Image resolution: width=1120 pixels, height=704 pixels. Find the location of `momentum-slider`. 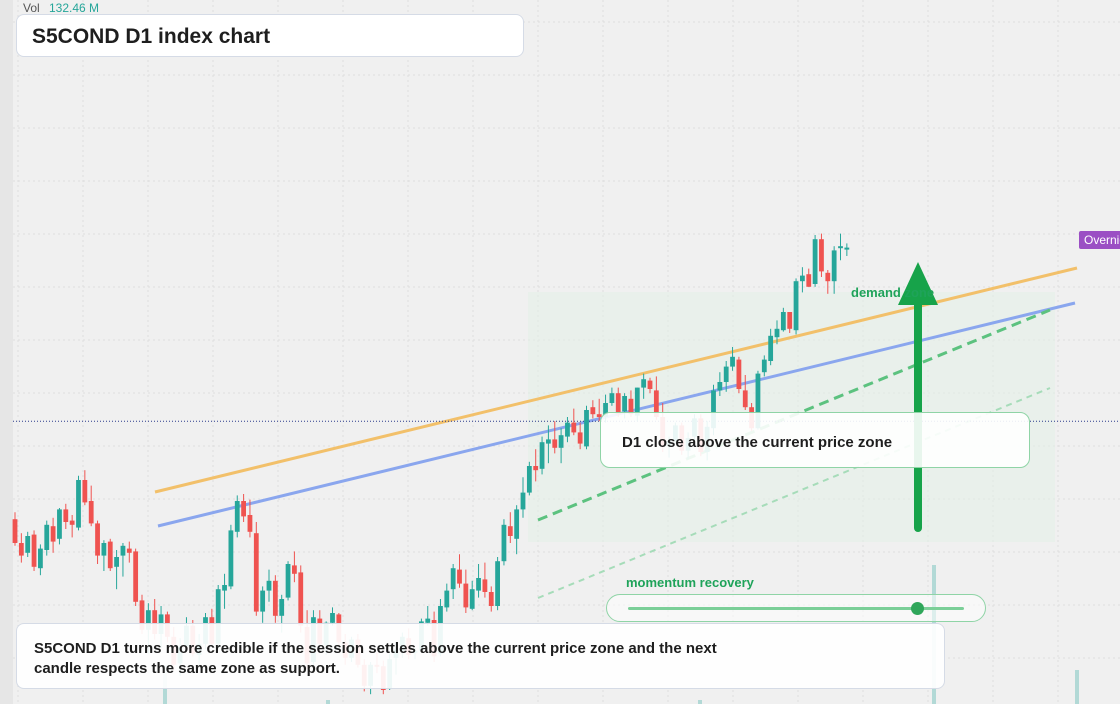

momentum-slider is located at coordinates (796, 608).